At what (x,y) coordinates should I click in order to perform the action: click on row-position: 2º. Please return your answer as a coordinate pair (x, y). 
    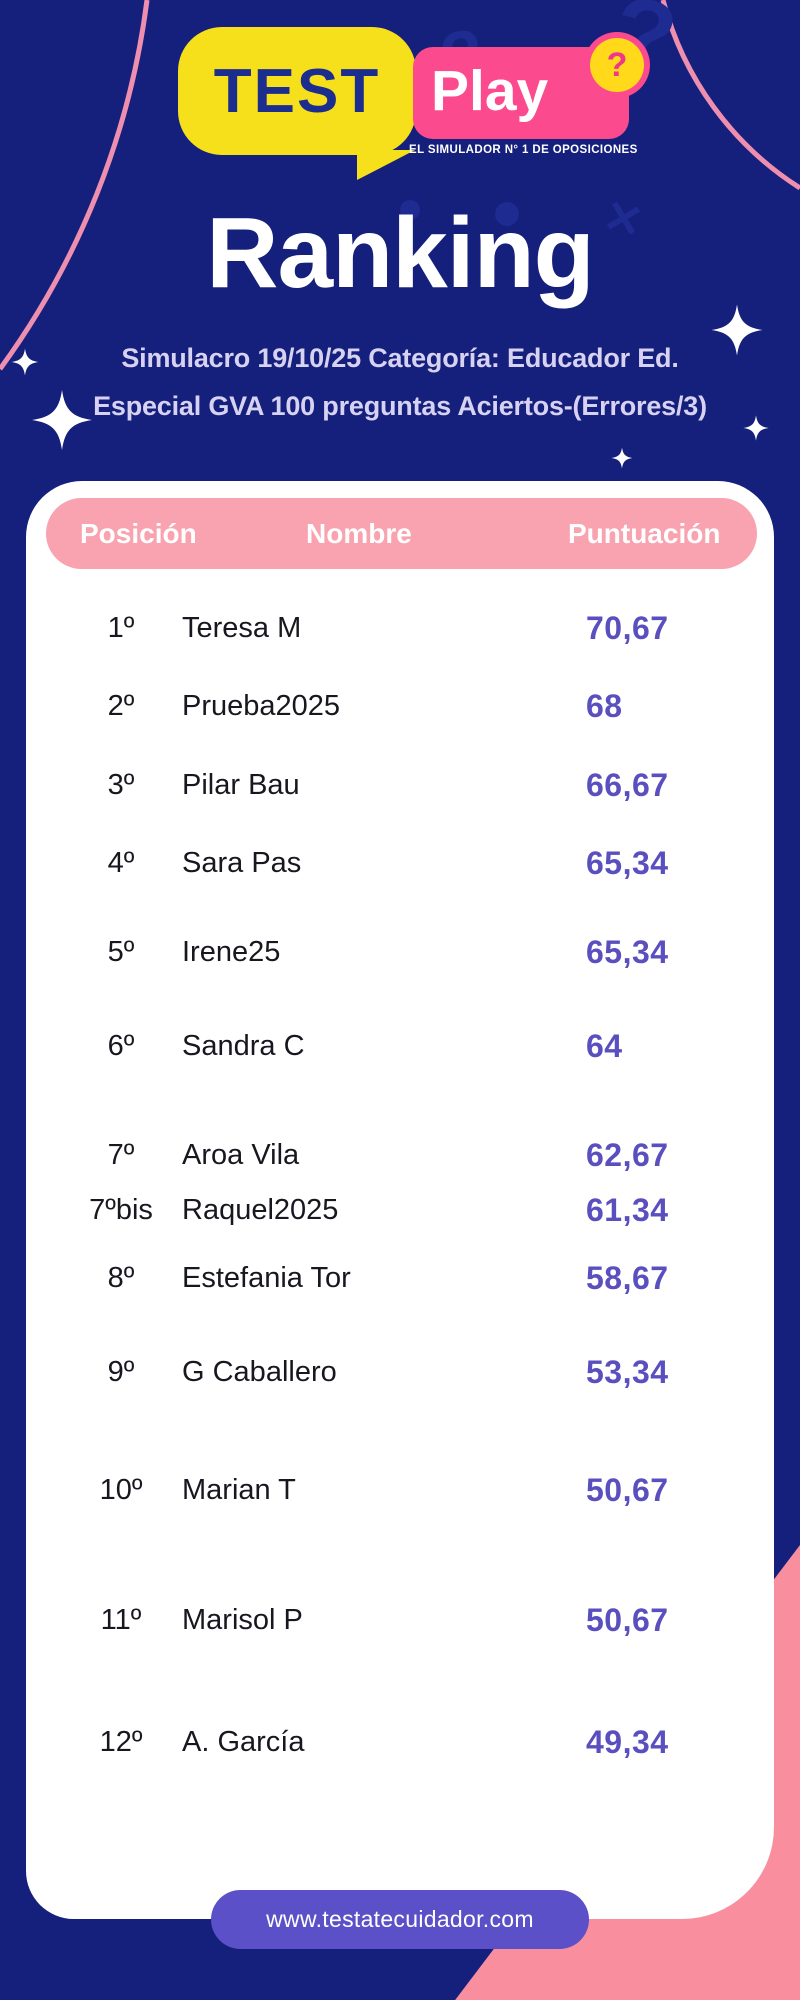
    Looking at the image, I should click on (121, 706).